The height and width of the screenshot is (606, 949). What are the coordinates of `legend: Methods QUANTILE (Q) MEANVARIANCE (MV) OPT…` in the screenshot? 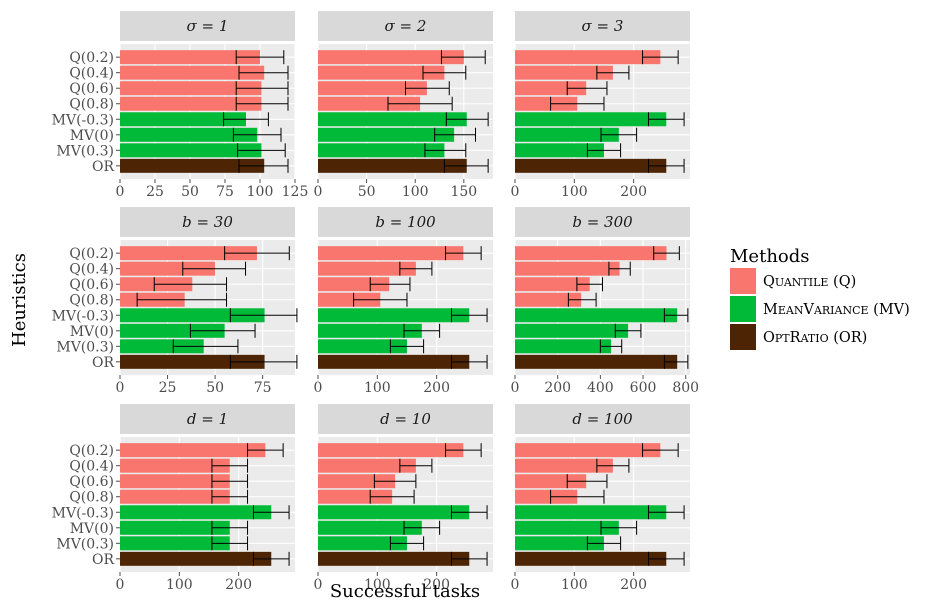 It's located at (820, 298).